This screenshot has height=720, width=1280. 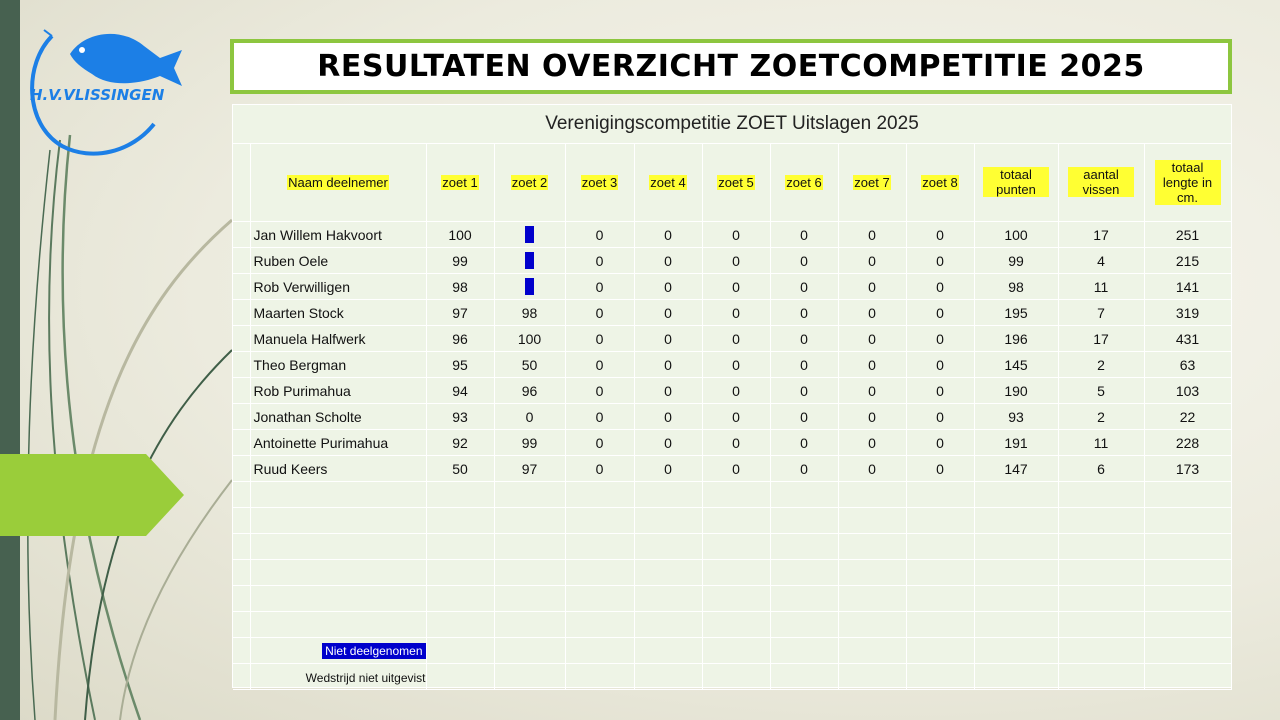 I want to click on cell-lengte: 251, so click(x=1188, y=234).